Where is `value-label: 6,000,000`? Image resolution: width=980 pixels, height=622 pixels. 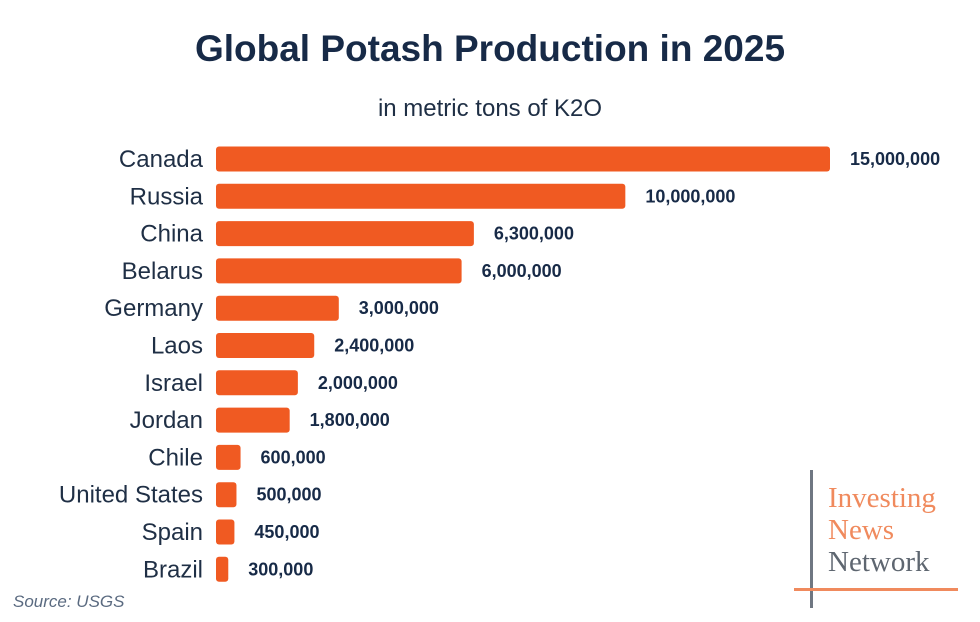 value-label: 6,000,000 is located at coordinates (522, 271).